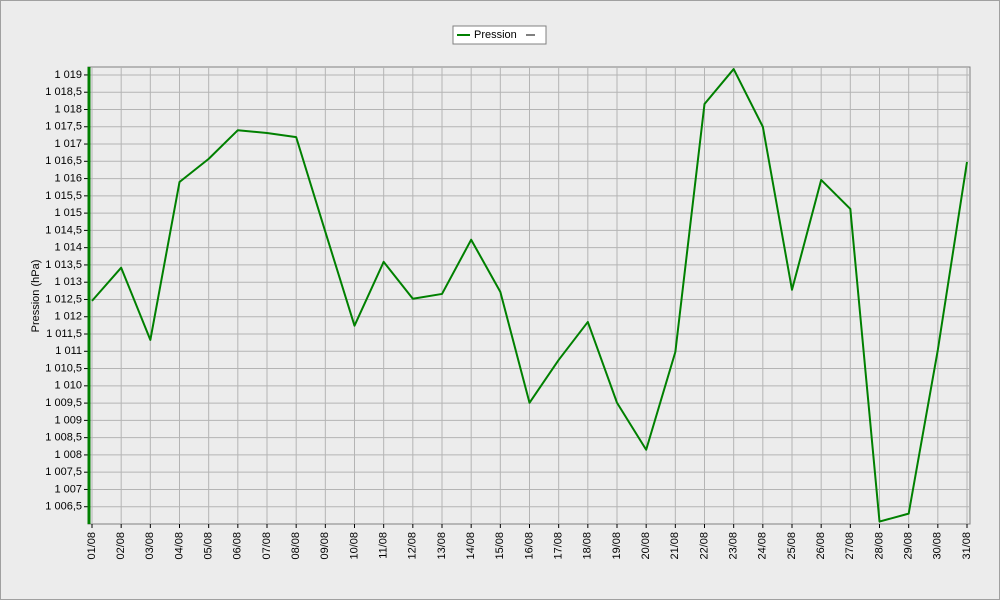 This screenshot has width=1000, height=600. I want to click on x-tick-label: 23/08, so click(734, 546).